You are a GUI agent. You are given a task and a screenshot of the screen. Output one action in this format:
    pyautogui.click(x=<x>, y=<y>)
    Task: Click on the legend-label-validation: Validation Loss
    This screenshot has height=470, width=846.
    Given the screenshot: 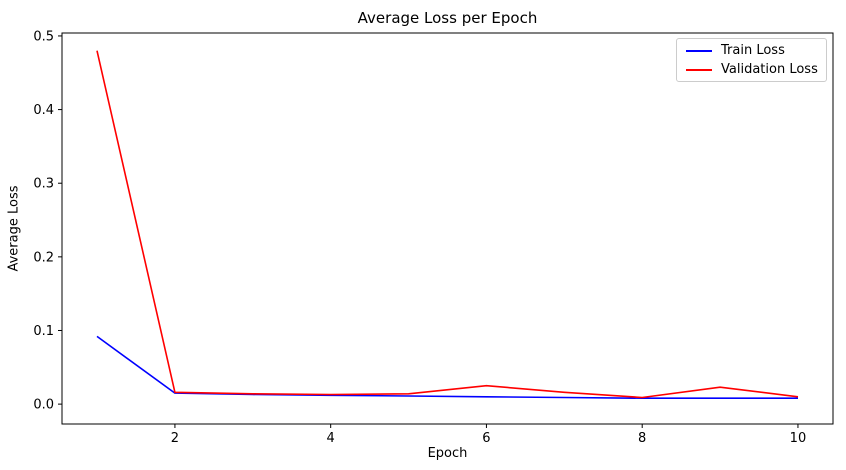 What is the action you would take?
    pyautogui.click(x=769, y=69)
    